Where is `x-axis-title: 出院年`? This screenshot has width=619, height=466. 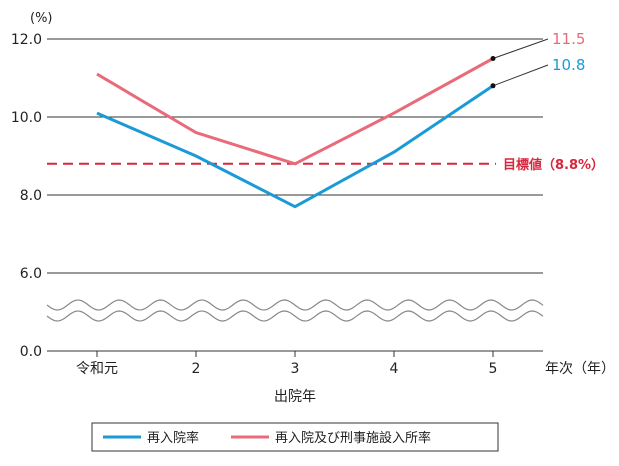
x-axis-title: 出院年 is located at coordinates (295, 397).